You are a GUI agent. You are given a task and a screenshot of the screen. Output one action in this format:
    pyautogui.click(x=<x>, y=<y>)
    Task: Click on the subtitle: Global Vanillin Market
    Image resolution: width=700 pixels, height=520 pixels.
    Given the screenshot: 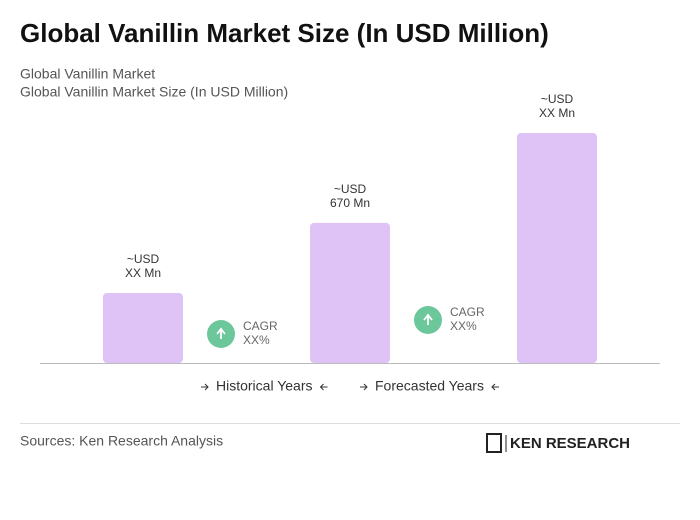 What is the action you would take?
    pyautogui.click(x=87, y=74)
    